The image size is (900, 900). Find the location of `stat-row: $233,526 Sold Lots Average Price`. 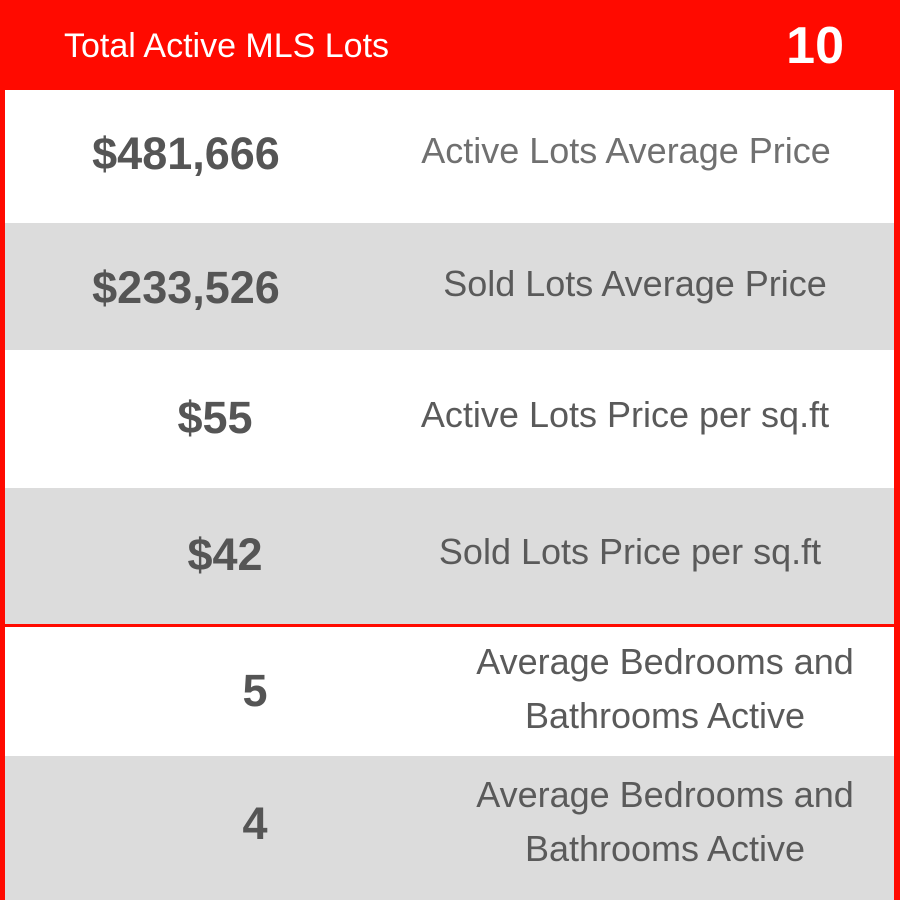

stat-row: $233,526 Sold Lots Average Price is located at coordinates (449, 286).